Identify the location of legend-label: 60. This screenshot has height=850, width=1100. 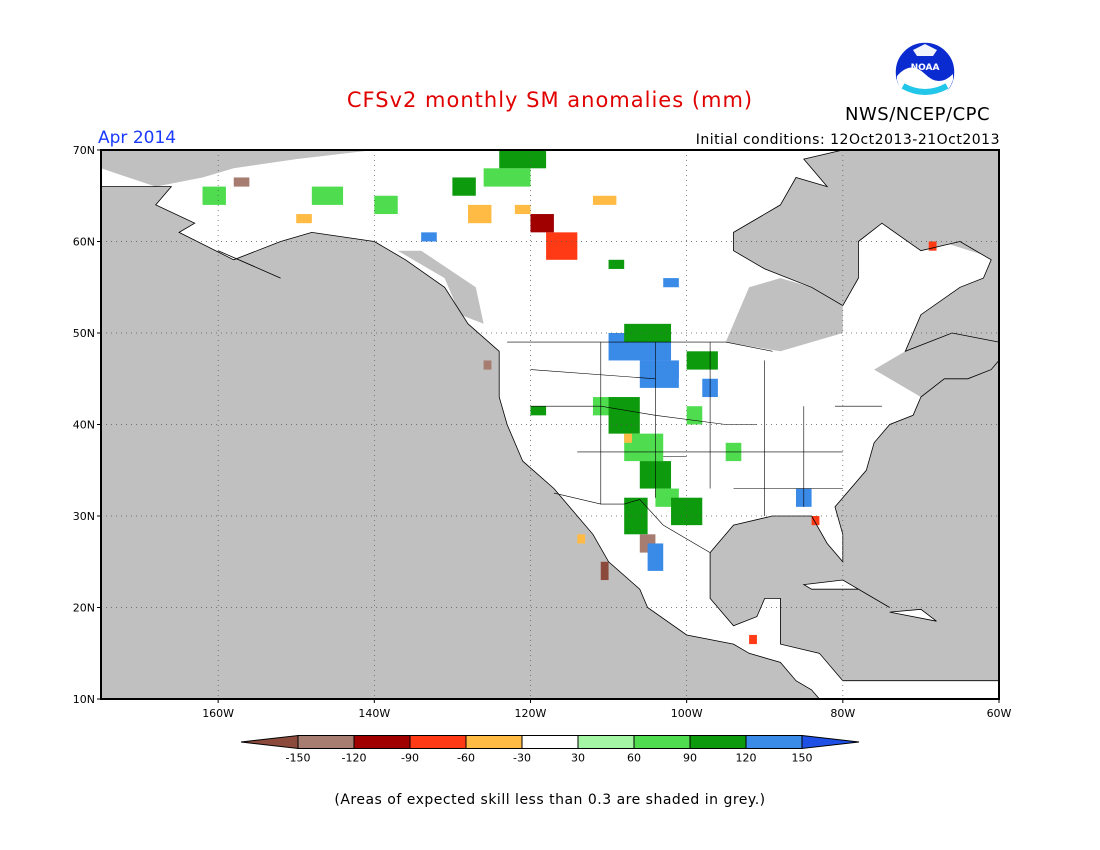
(634, 758).